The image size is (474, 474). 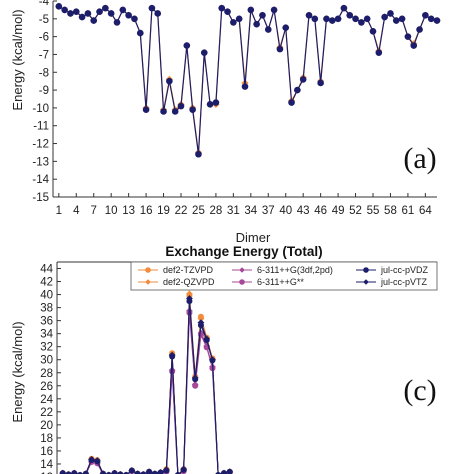 What do you see at coordinates (250, 211) in the screenshot?
I see `panel-a-x-tick-label: 34` at bounding box center [250, 211].